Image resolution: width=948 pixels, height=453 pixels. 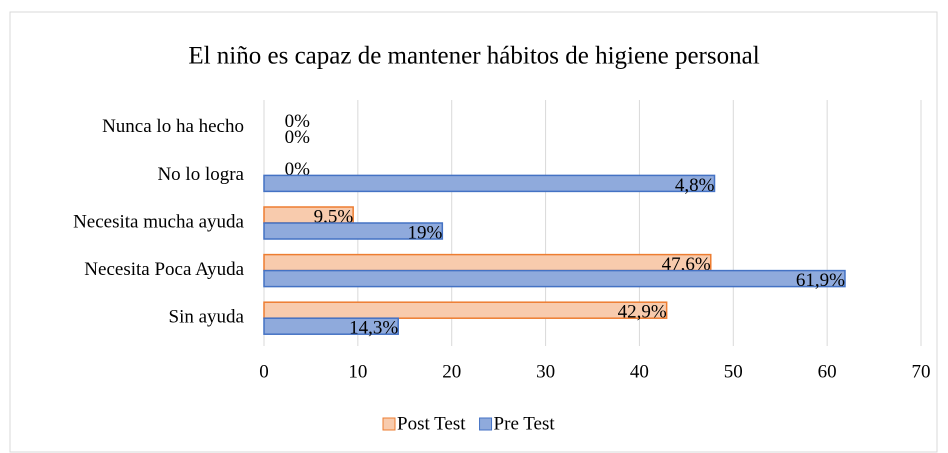 I want to click on x-tick-label: 70, so click(x=921, y=371).